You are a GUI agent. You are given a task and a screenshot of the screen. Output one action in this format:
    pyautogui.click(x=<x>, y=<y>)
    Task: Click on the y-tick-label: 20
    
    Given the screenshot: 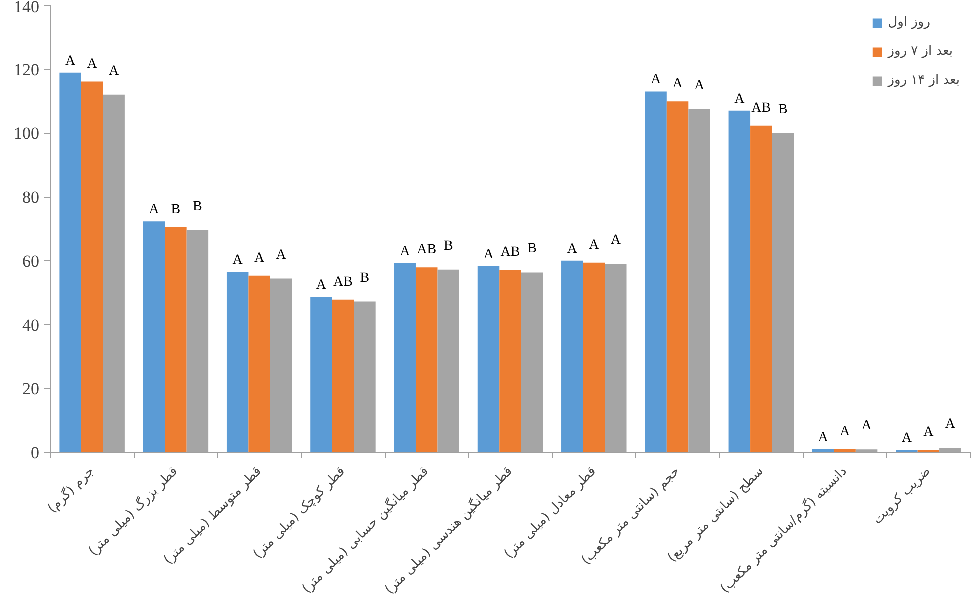 What is the action you would take?
    pyautogui.click(x=31, y=389)
    